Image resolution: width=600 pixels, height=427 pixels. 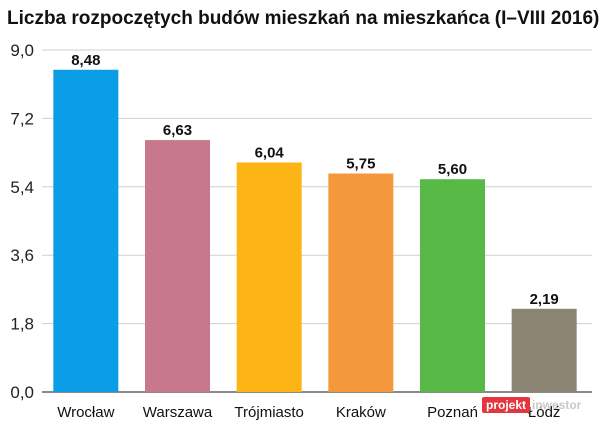 I want to click on x-tick-label: Poznań, so click(x=452, y=412).